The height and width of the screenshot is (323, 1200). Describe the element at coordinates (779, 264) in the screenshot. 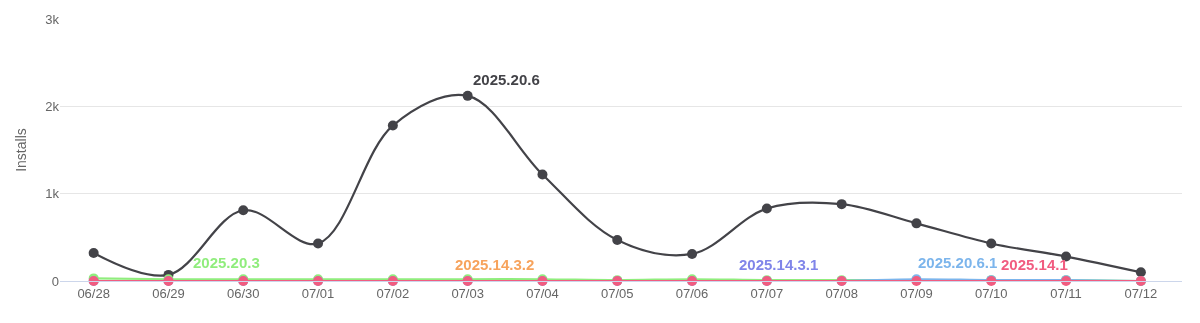

I see `legend-label: 2025.14.3.1` at that location.